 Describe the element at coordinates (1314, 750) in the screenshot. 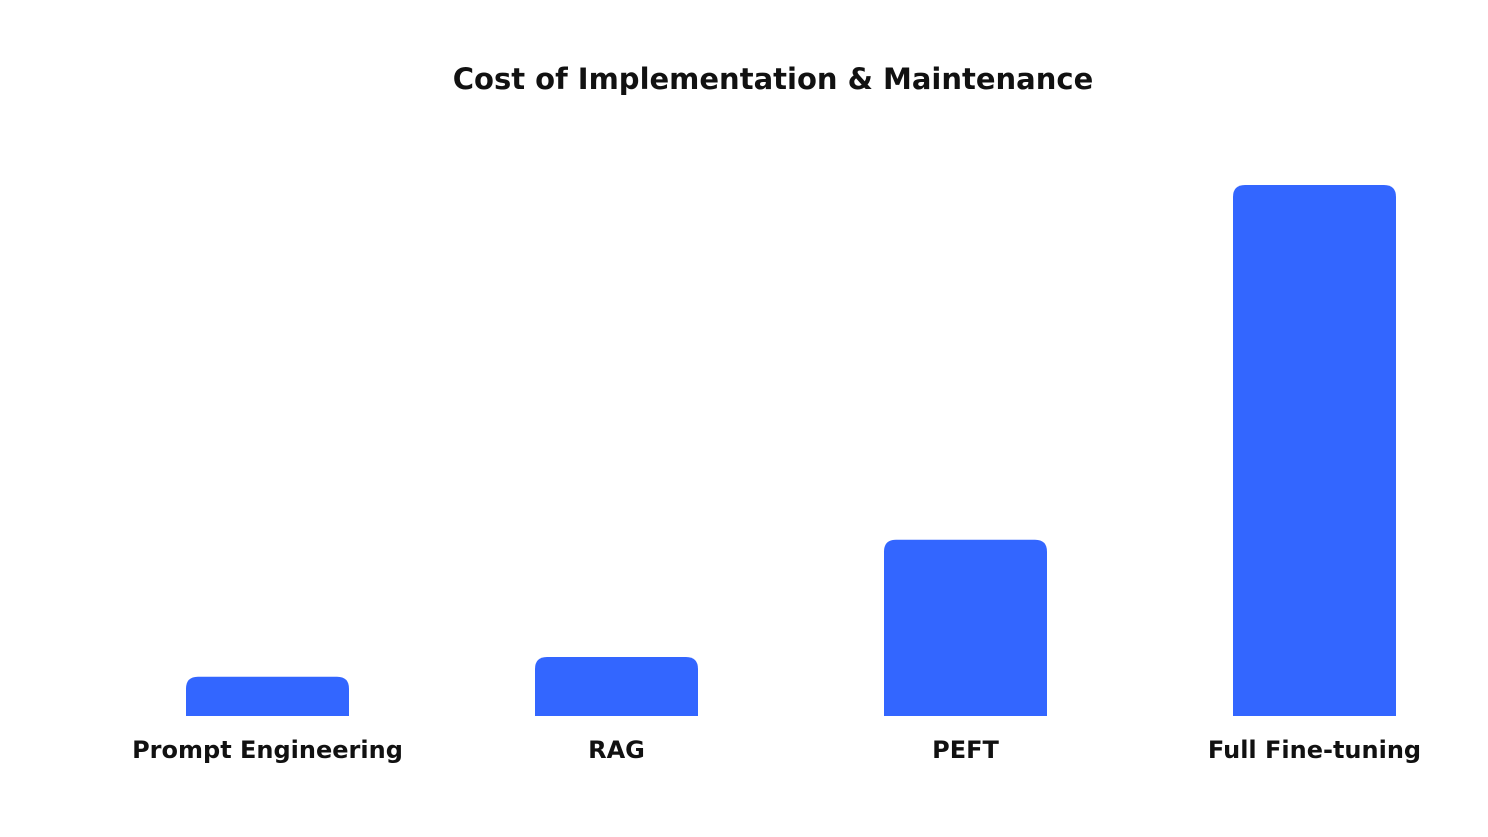

I see `x-tick-label: Full Fine-tuning` at that location.